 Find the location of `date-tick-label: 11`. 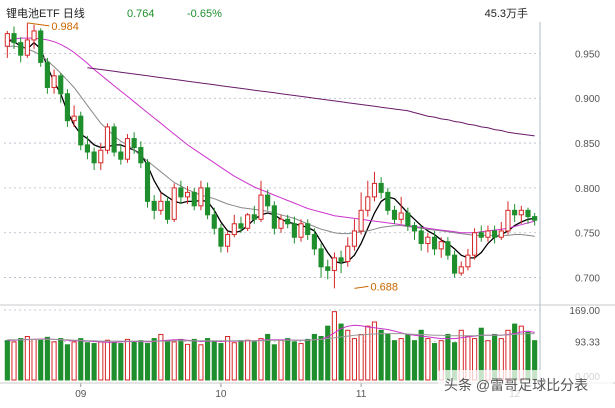

date-tick-label: 11 is located at coordinates (361, 394).